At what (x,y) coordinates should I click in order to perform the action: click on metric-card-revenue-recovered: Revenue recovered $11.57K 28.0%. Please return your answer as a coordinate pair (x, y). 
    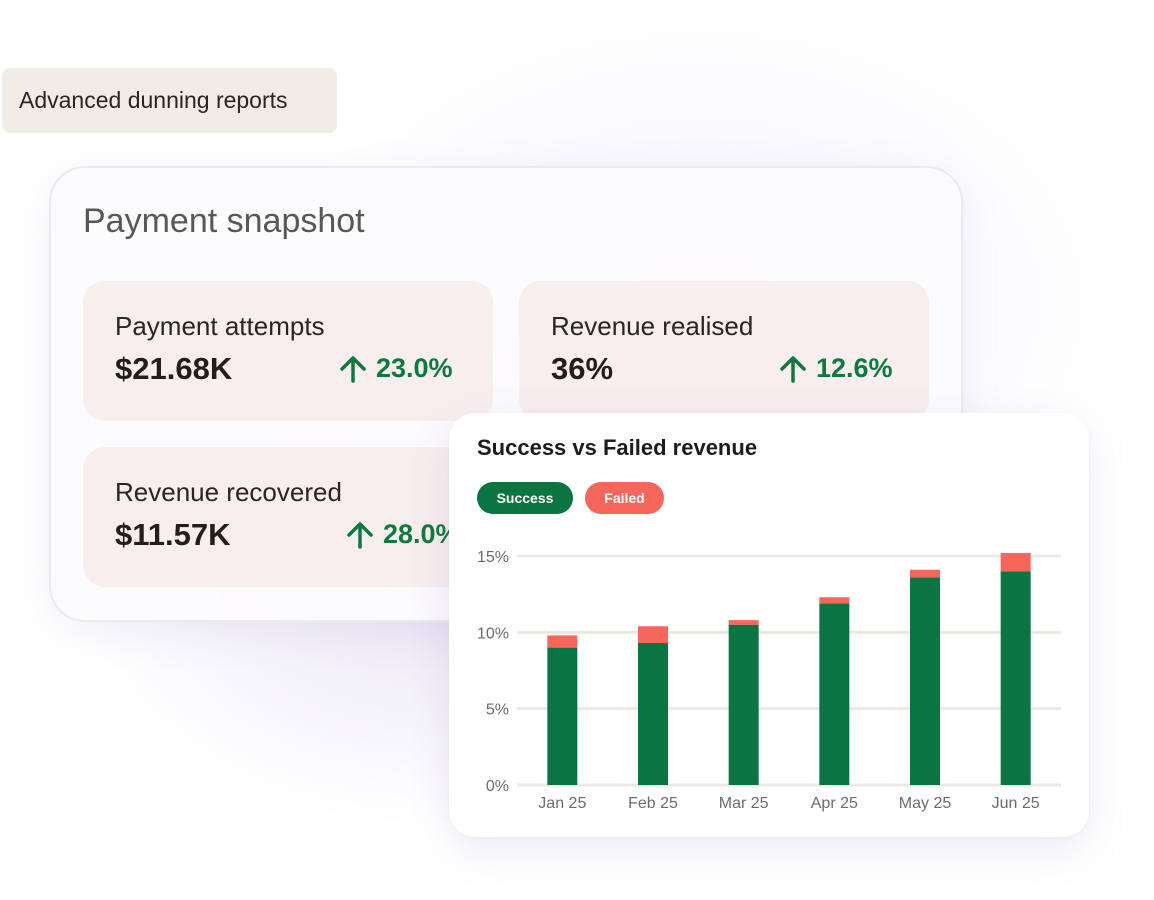
    Looking at the image, I should click on (288, 517).